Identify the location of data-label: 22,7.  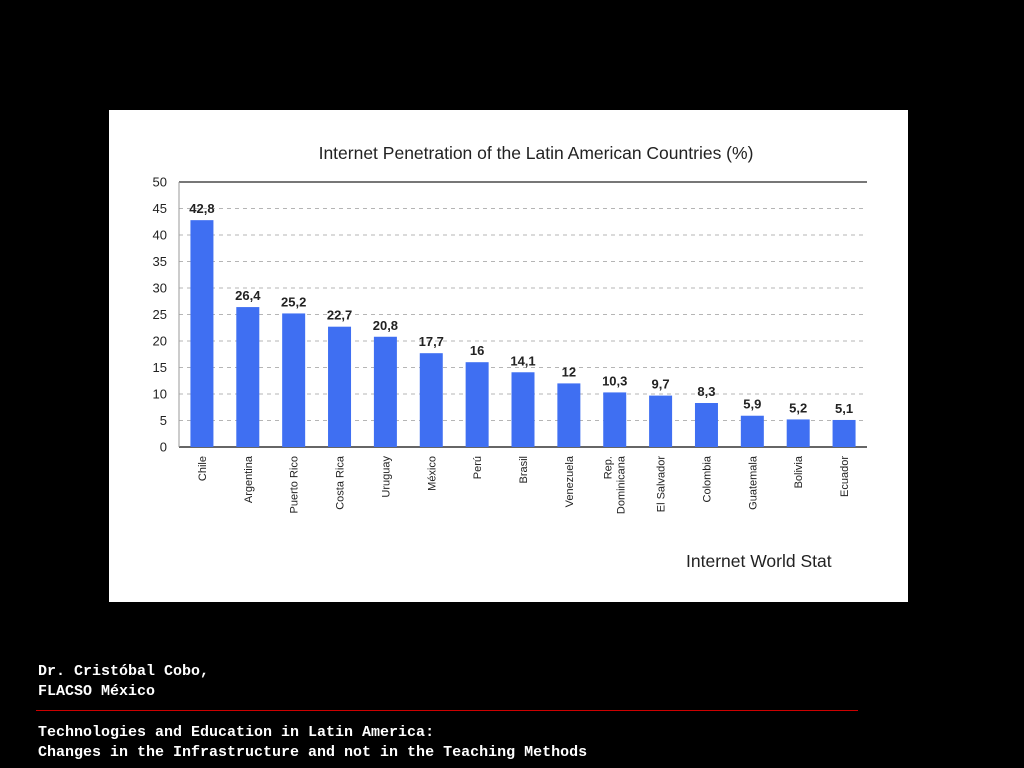
(339, 315).